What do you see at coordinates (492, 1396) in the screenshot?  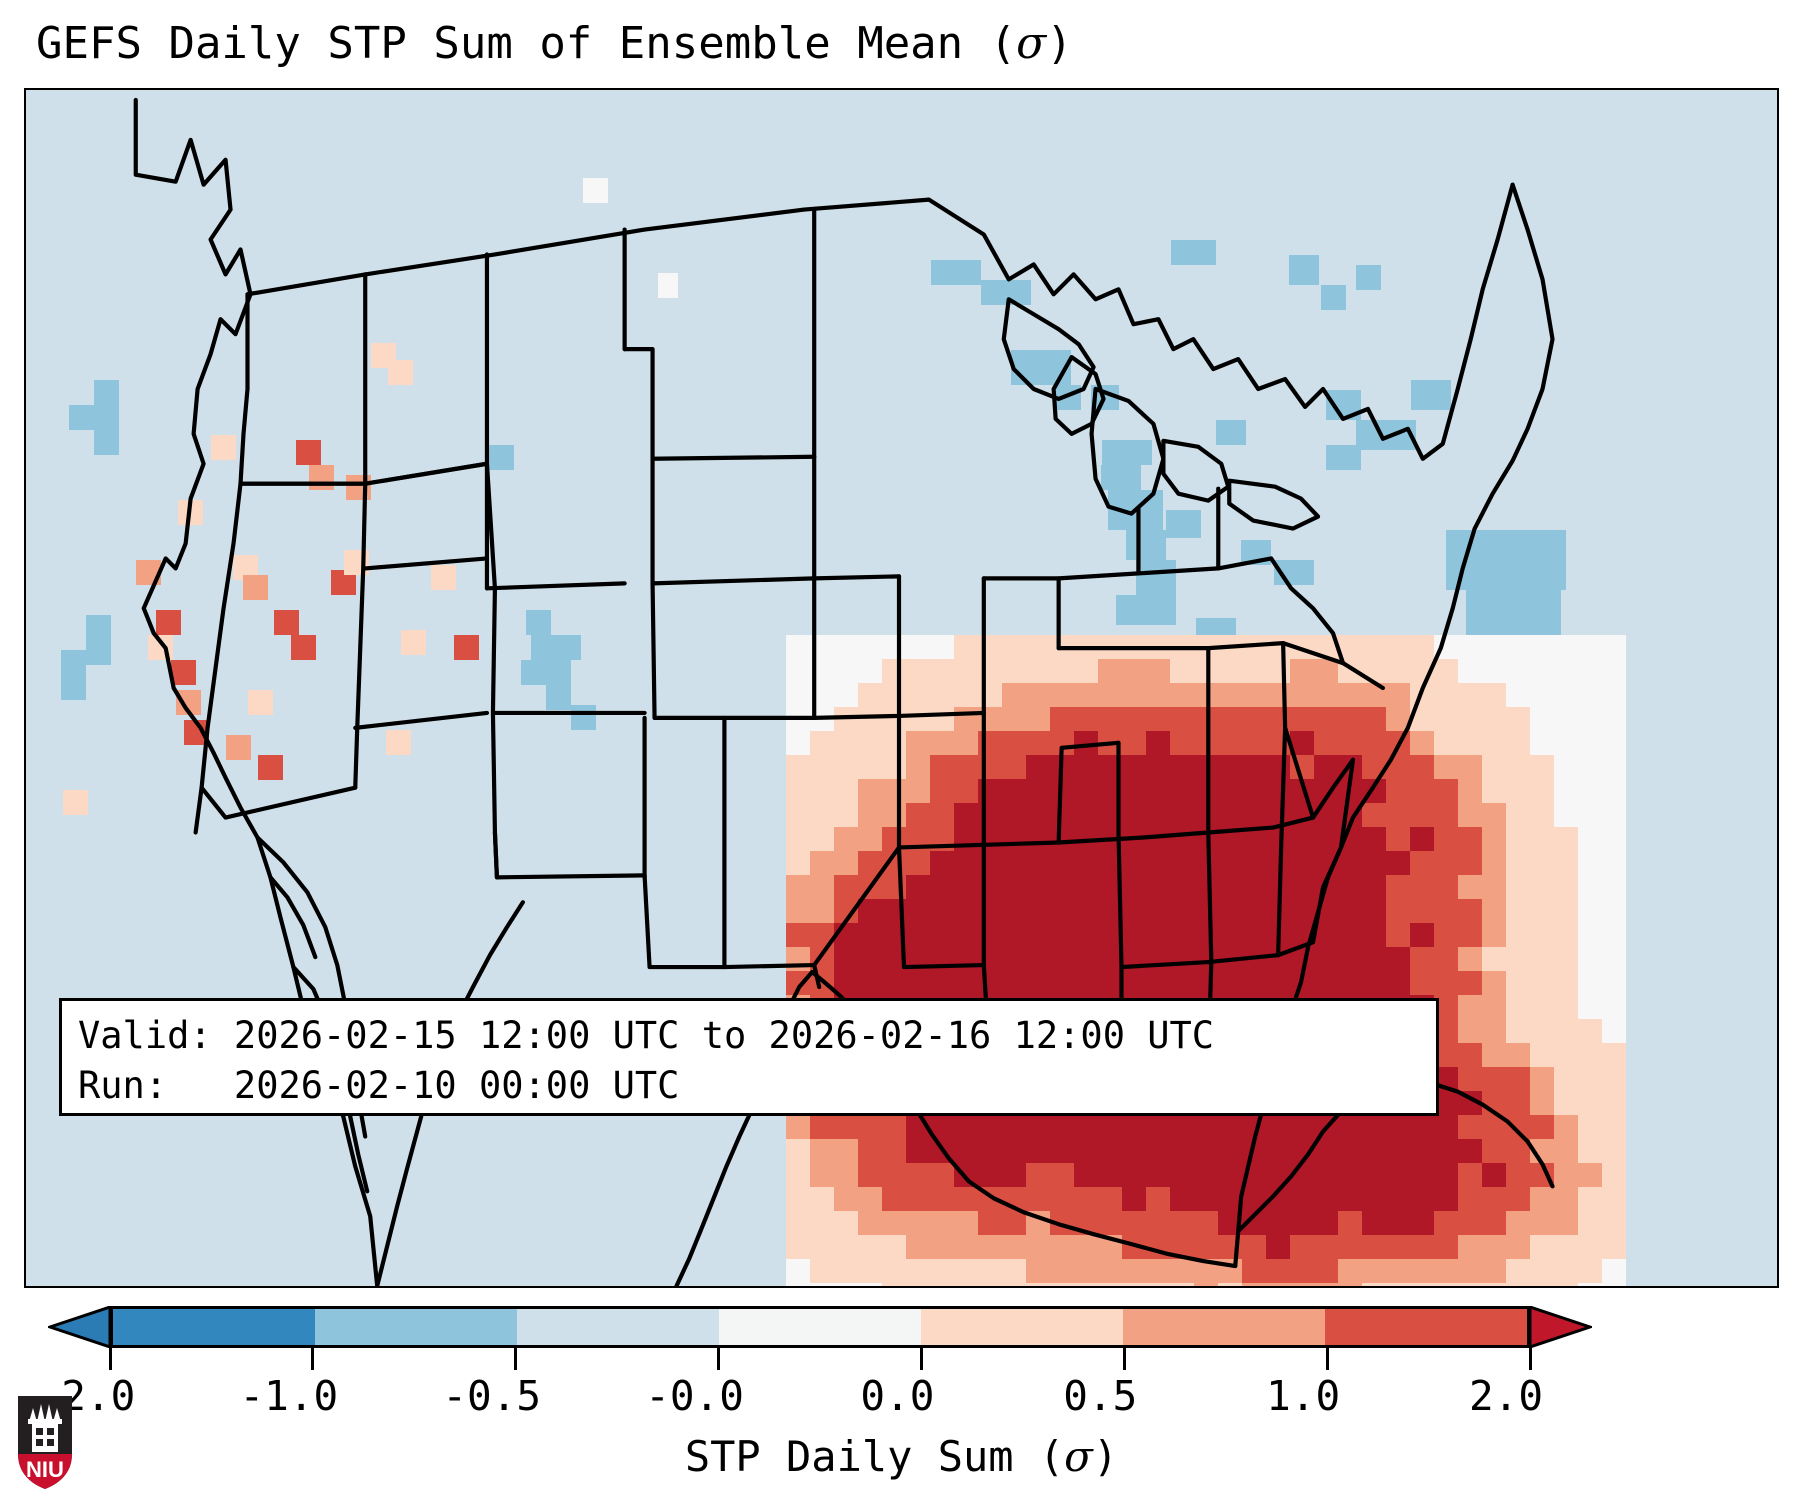 I see `colorbar-tick-label: -0.5` at bounding box center [492, 1396].